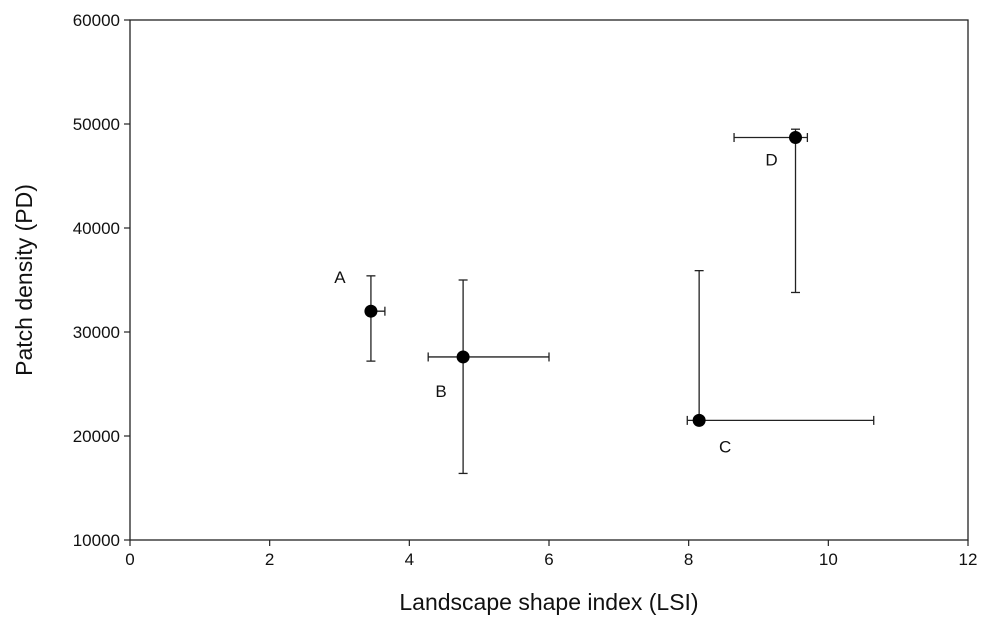 The width and height of the screenshot is (984, 620). What do you see at coordinates (548, 559) in the screenshot?
I see `x-tick-label: 6` at bounding box center [548, 559].